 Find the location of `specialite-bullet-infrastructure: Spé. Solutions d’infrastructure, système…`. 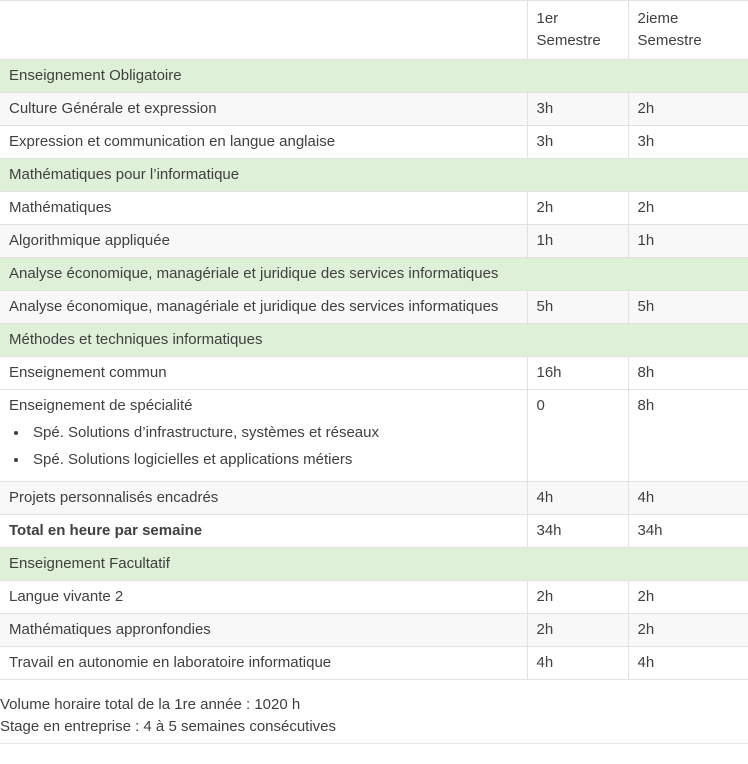

specialite-bullet-infrastructure: Spé. Solutions d’infrastructure, système… is located at coordinates (273, 433).